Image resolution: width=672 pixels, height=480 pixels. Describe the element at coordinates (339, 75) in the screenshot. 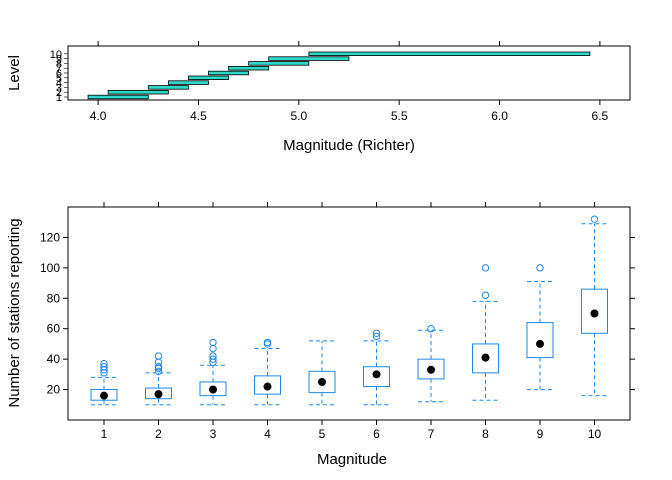

I see `shingle-intervals` at that location.